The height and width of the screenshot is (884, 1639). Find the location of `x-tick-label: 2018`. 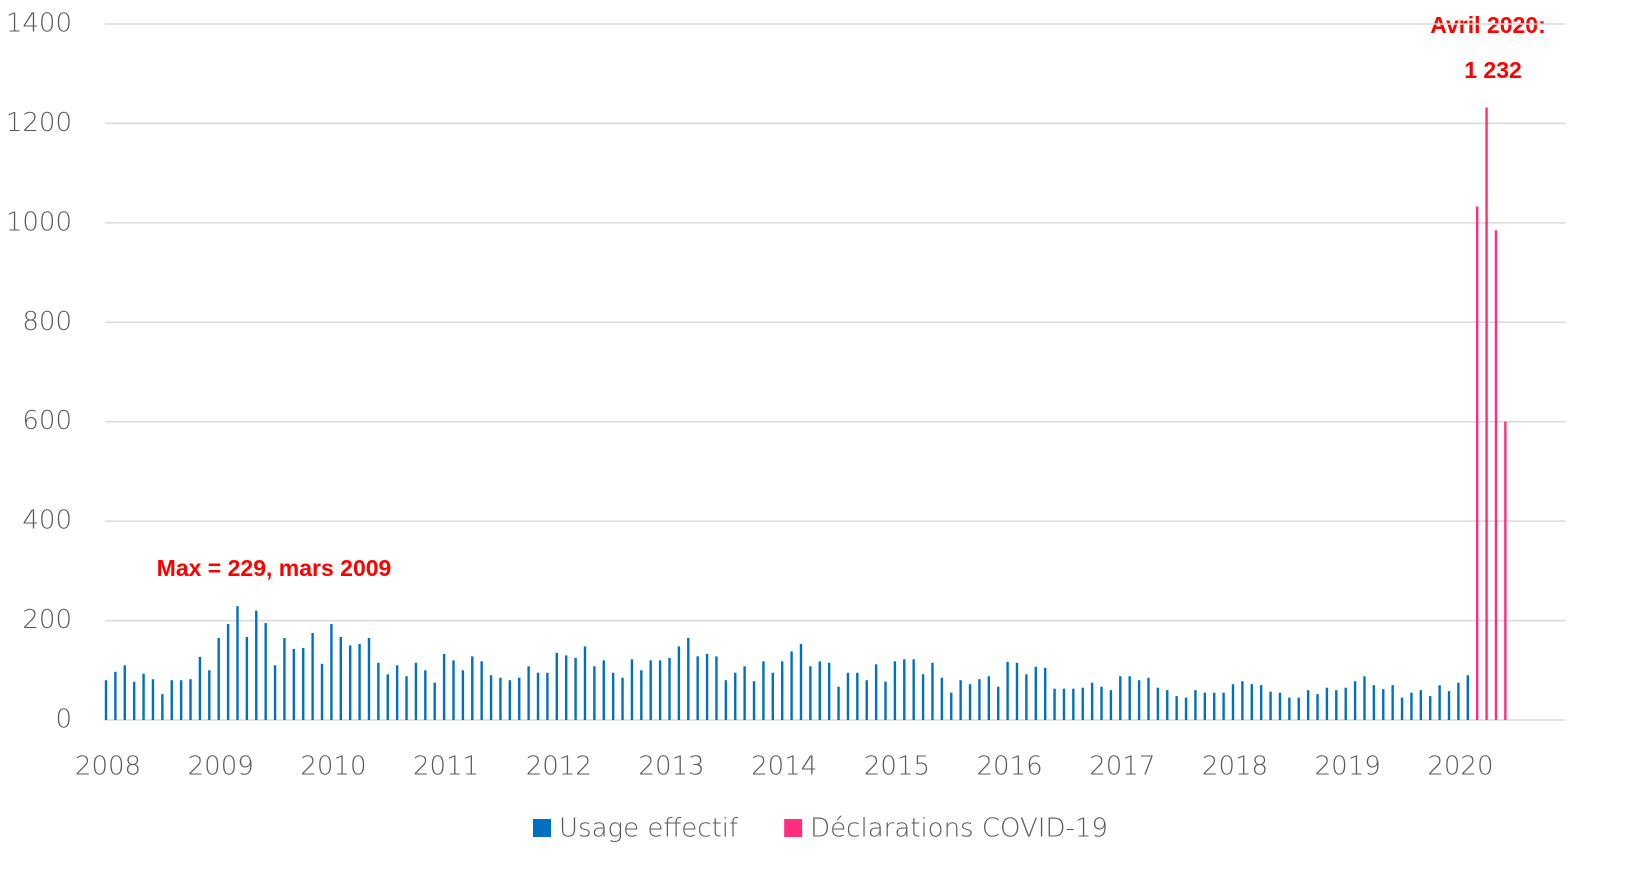

x-tick-label: 2018 is located at coordinates (1235, 767).